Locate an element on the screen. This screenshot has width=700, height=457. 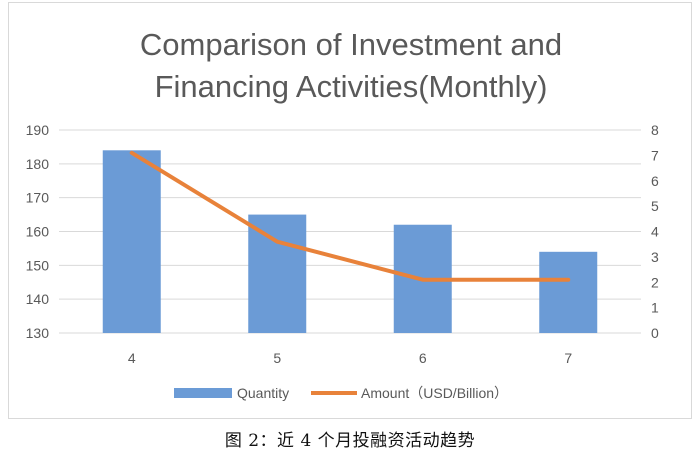
right-y-axis: 0 1 2 3 4 5 6 7 8 is located at coordinates (655, 231).